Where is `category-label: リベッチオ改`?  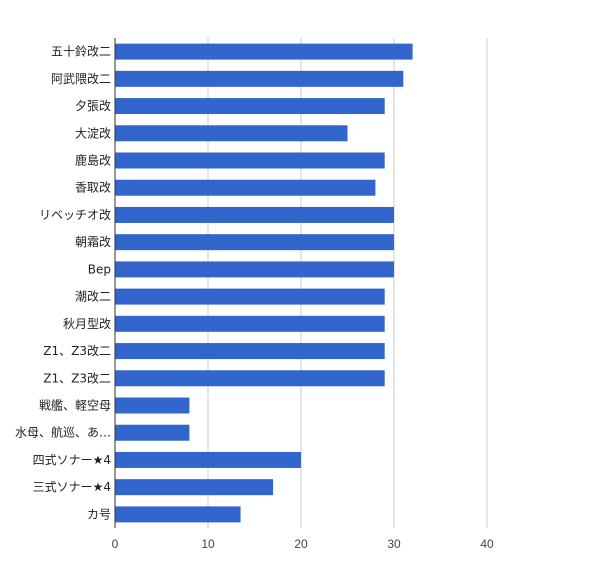
category-label: リベッチオ改 is located at coordinates (75, 215).